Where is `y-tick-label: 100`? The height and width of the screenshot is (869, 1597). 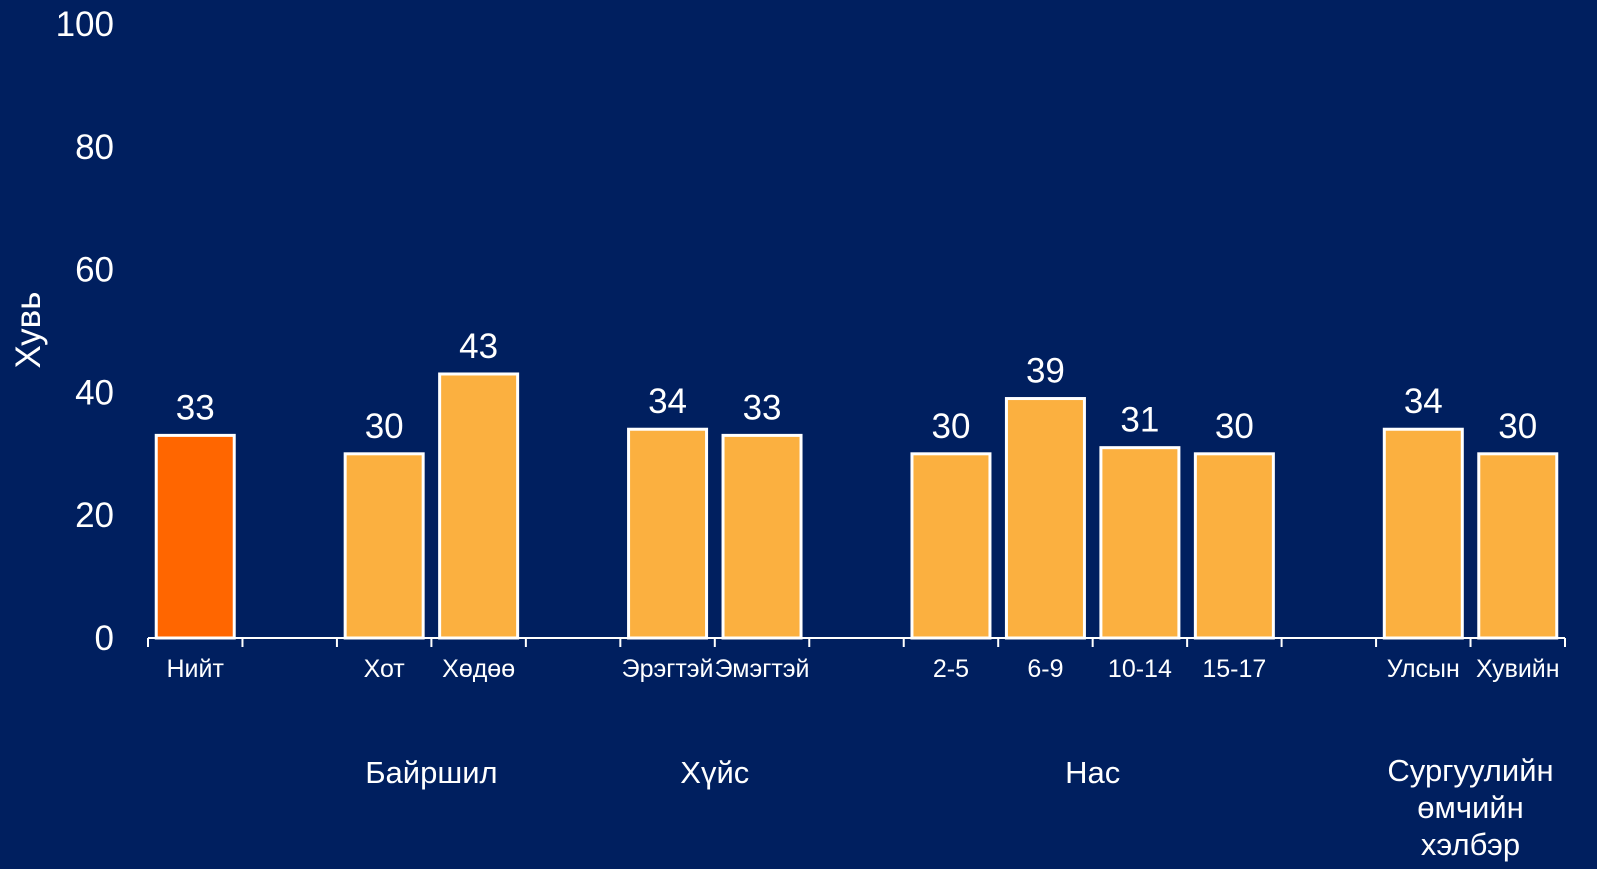
y-tick-label: 100 is located at coordinates (85, 24).